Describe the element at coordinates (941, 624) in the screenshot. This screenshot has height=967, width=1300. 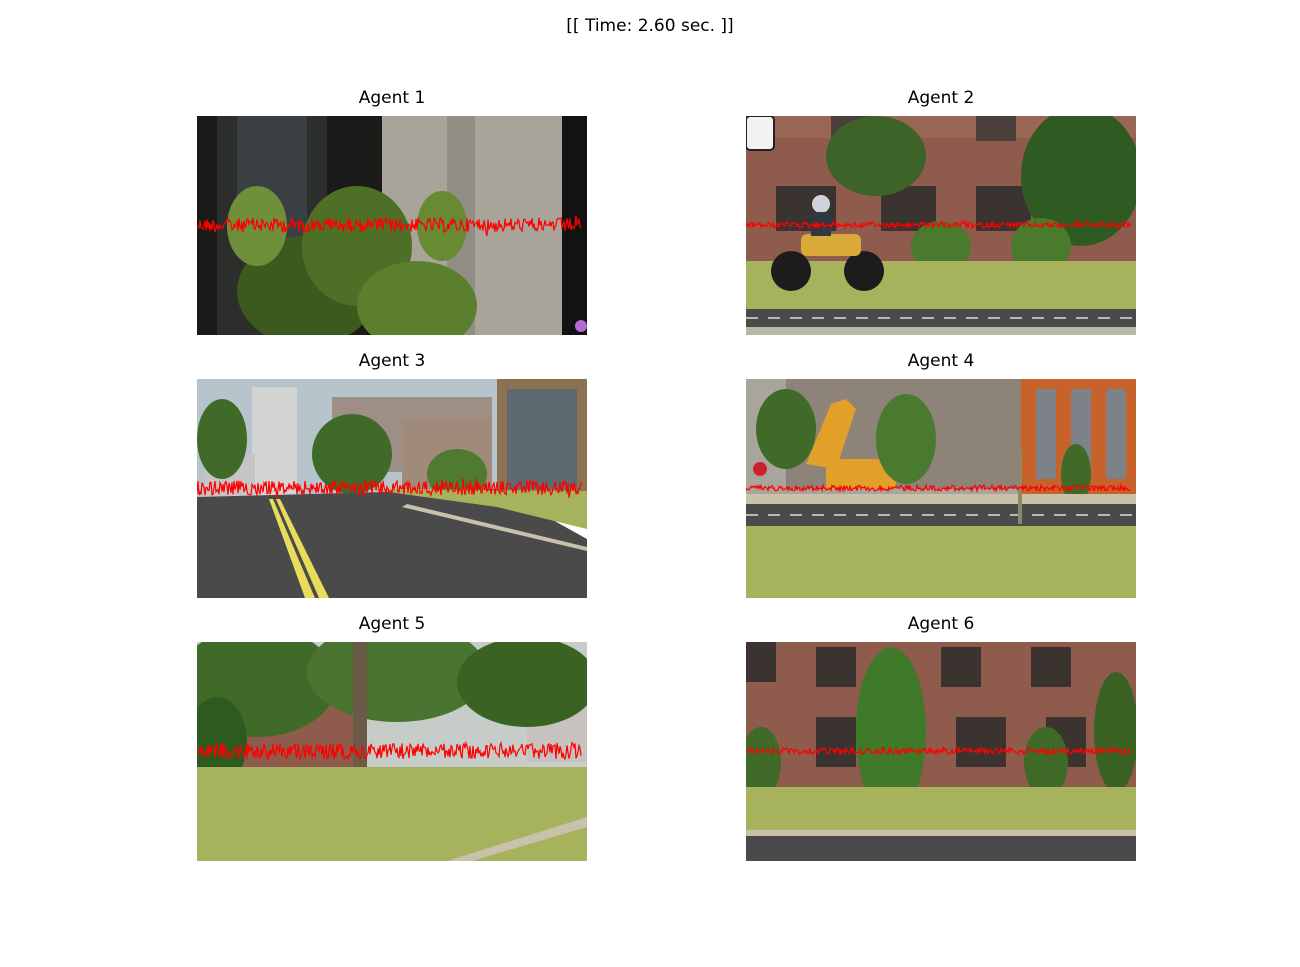
I see `panel-title-agent-6: Agent 6` at that location.